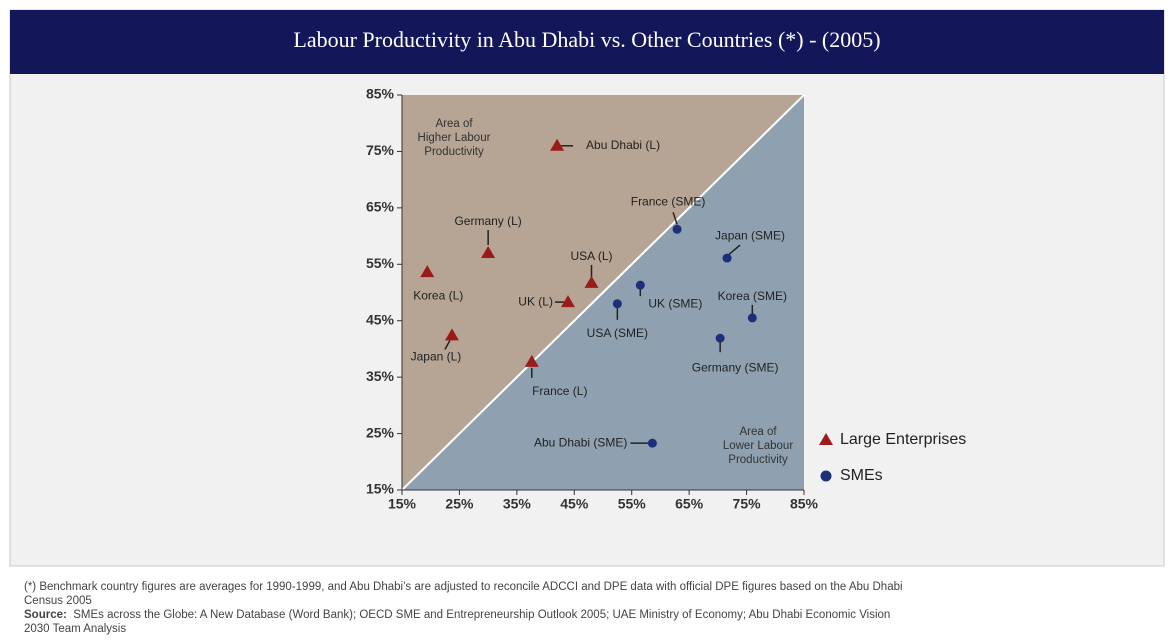  Describe the element at coordinates (580, 442) in the screenshot. I see `point-label: Abu Dhabi (SME)` at that location.